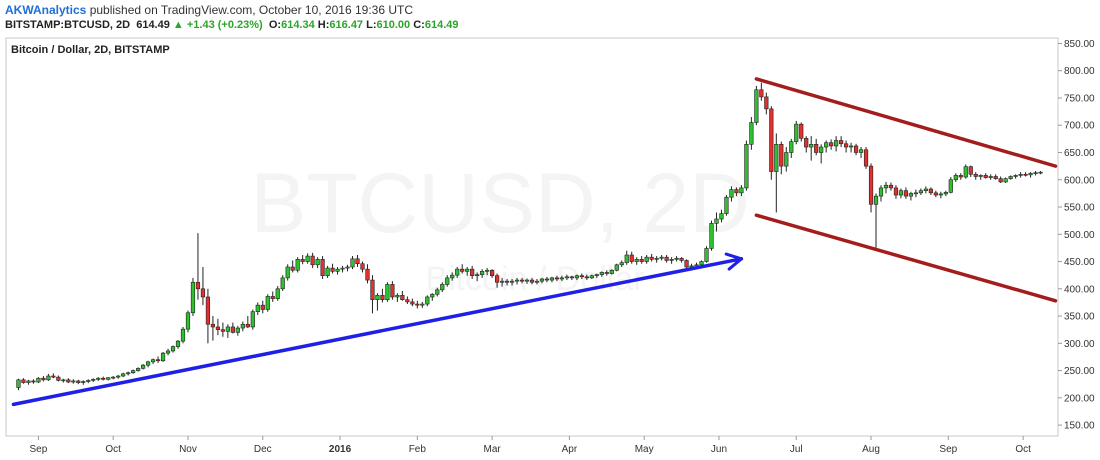  What do you see at coordinates (1079, 153) in the screenshot?
I see `y-tick-label: 650.00` at bounding box center [1079, 153].